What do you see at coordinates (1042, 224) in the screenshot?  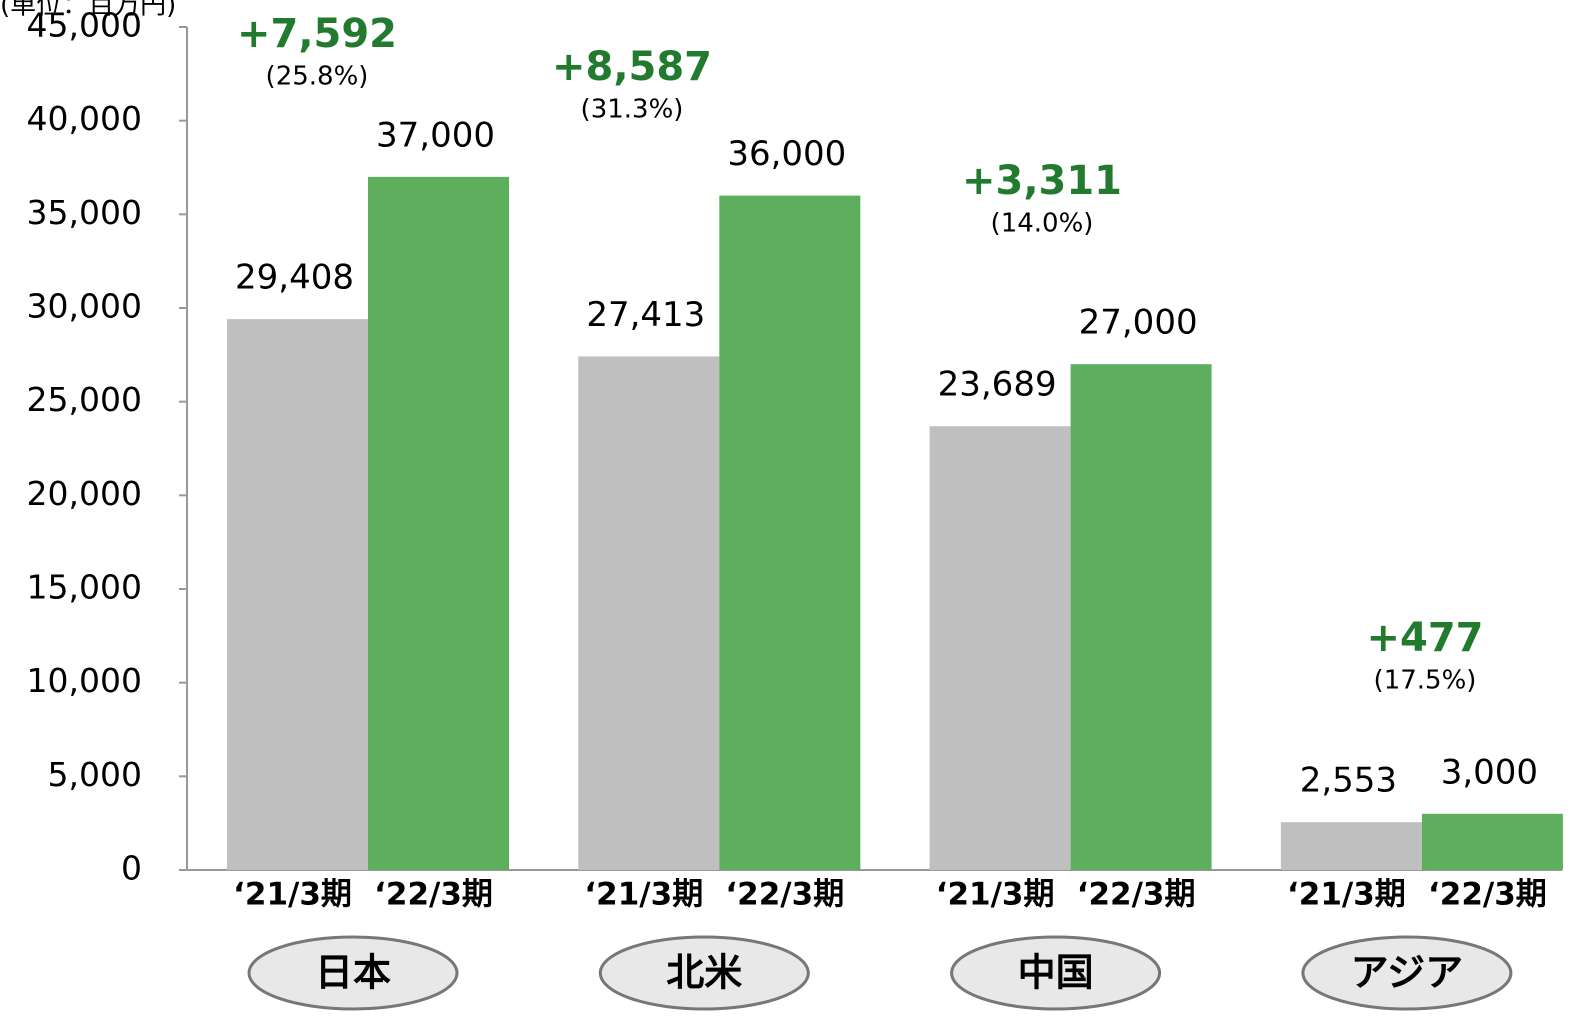 I see `percent-label: (14.0%)` at bounding box center [1042, 224].